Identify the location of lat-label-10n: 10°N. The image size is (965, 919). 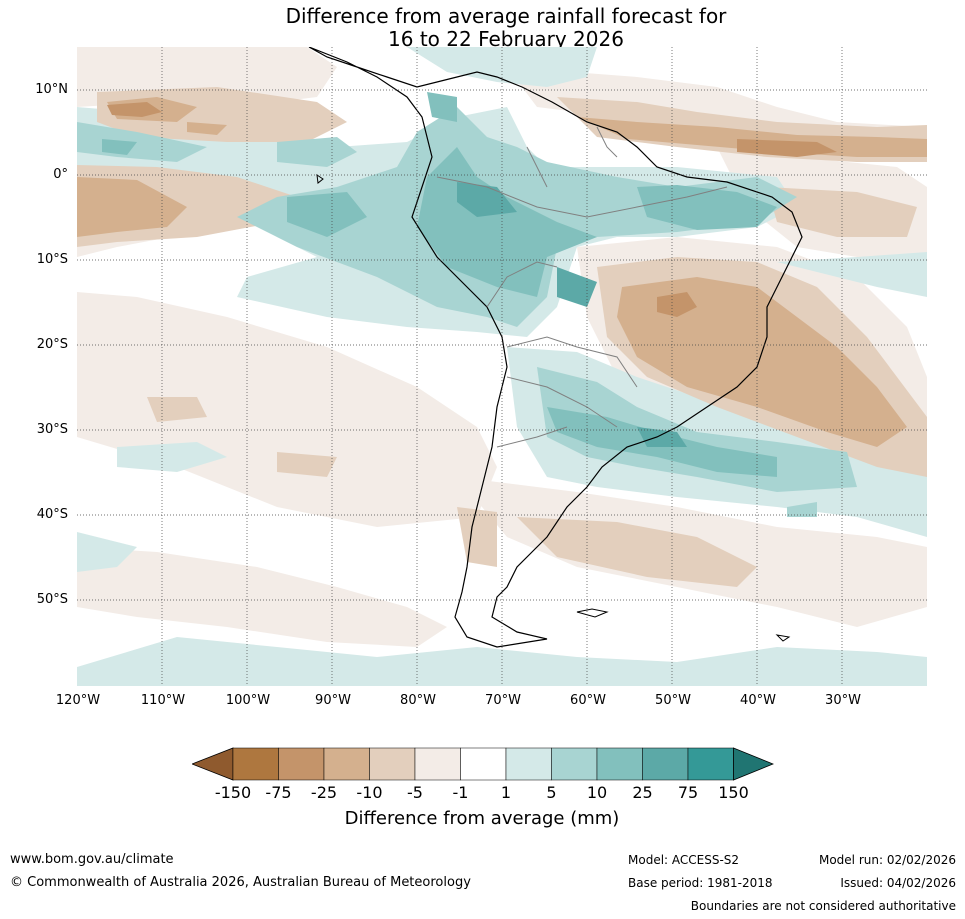
(51, 89).